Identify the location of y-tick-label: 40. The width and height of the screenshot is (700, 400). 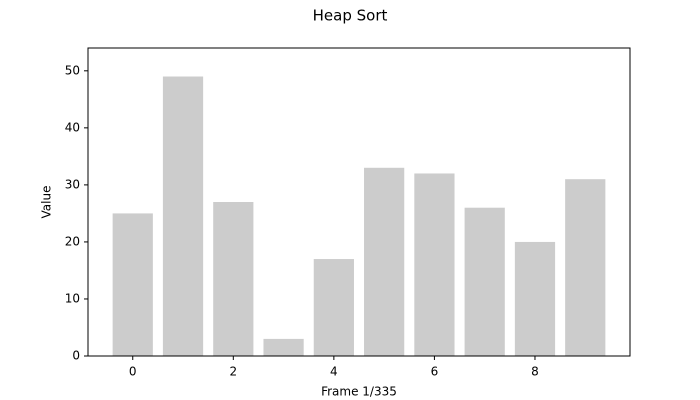
(72, 127).